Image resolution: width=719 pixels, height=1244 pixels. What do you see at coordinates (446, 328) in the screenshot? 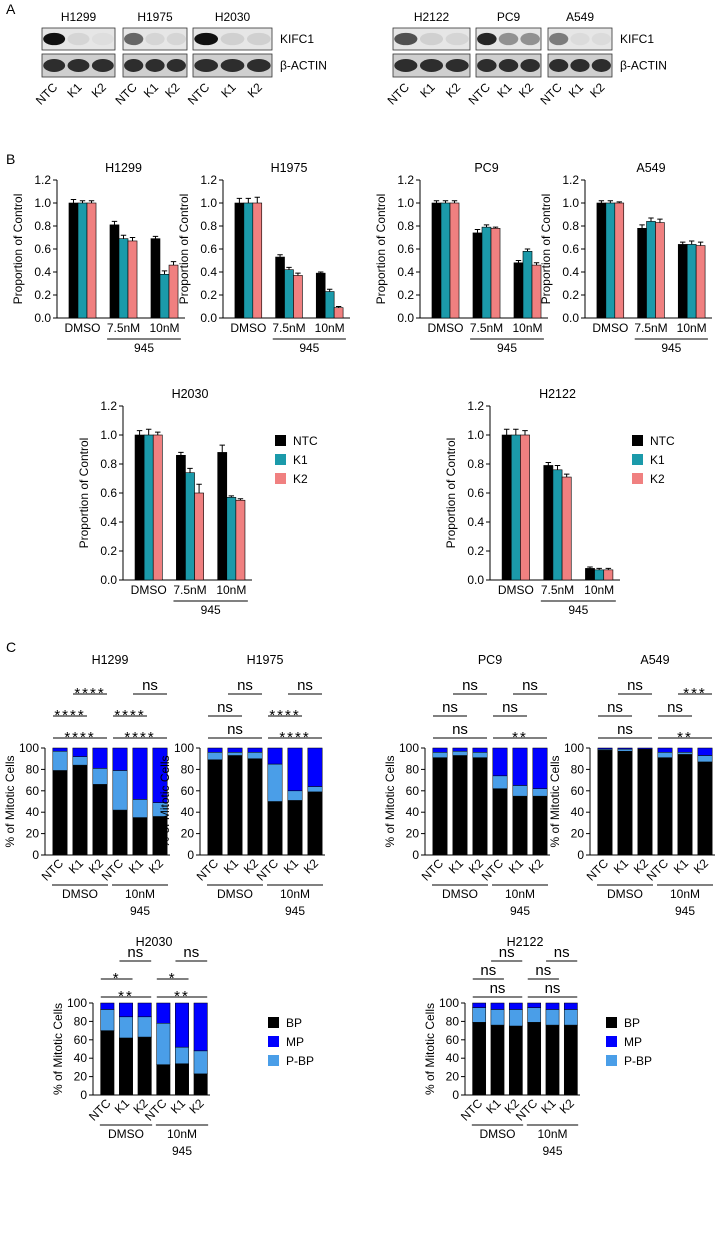
I see `x-tick-label: DMSO` at bounding box center [446, 328].